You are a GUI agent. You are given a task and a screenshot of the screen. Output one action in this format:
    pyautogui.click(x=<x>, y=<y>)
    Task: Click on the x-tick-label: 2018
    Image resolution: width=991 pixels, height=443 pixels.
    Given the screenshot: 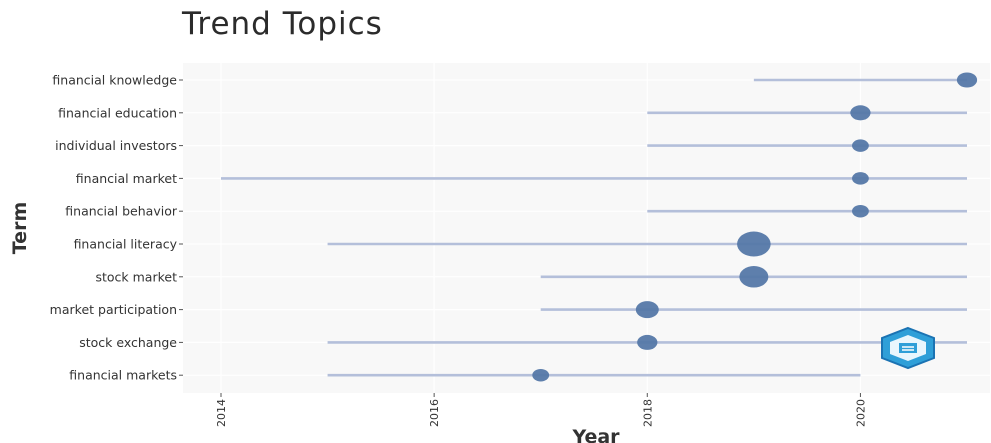 What is the action you would take?
    pyautogui.click(x=647, y=413)
    